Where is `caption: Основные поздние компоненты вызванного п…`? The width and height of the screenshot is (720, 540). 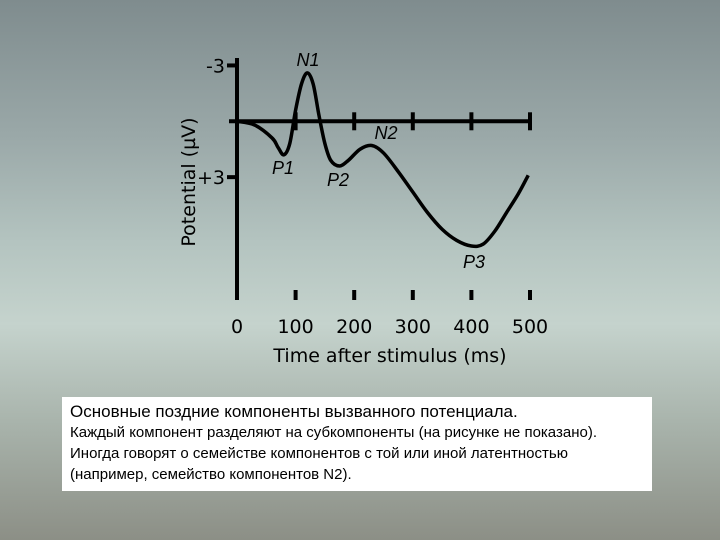
caption: Основные поздние компоненты вызванного п… is located at coordinates (357, 444).